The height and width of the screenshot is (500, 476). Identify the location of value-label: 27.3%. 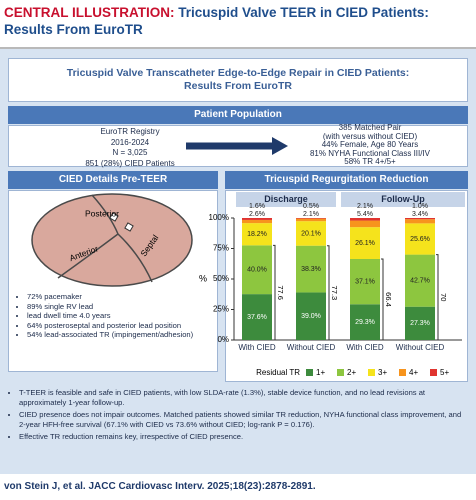
(420, 323).